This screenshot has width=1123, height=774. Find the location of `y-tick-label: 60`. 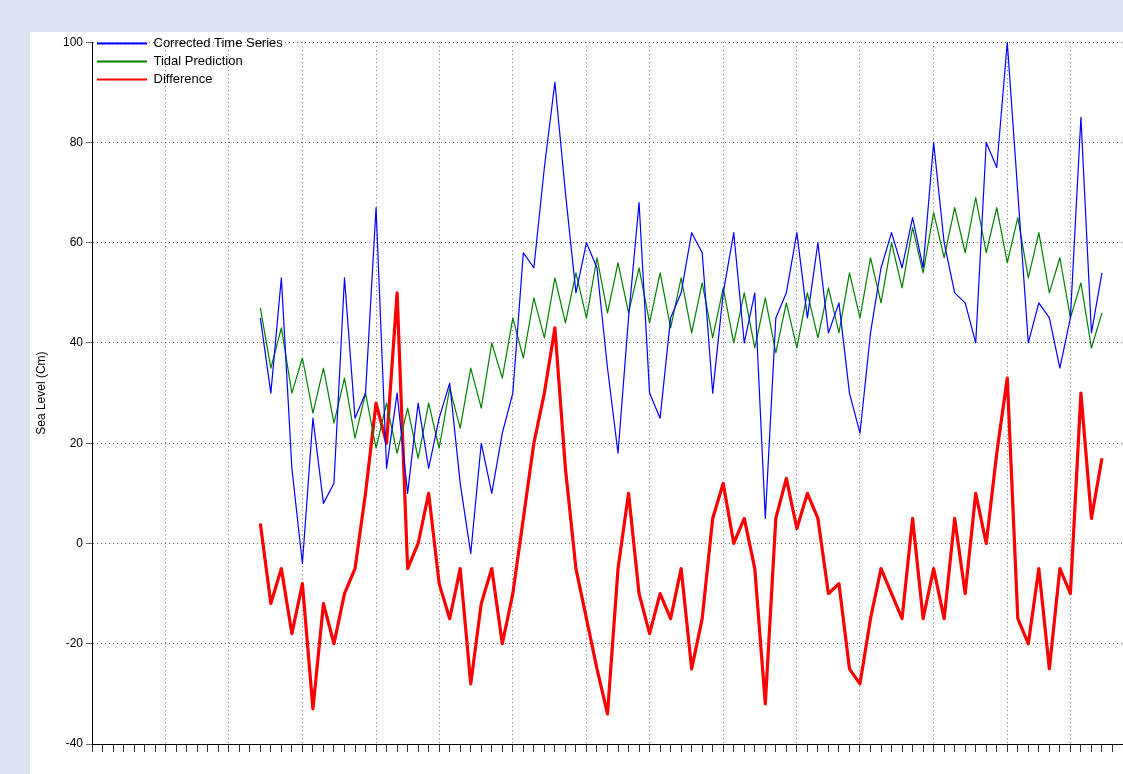

y-tick-label: 60 is located at coordinates (76, 242).